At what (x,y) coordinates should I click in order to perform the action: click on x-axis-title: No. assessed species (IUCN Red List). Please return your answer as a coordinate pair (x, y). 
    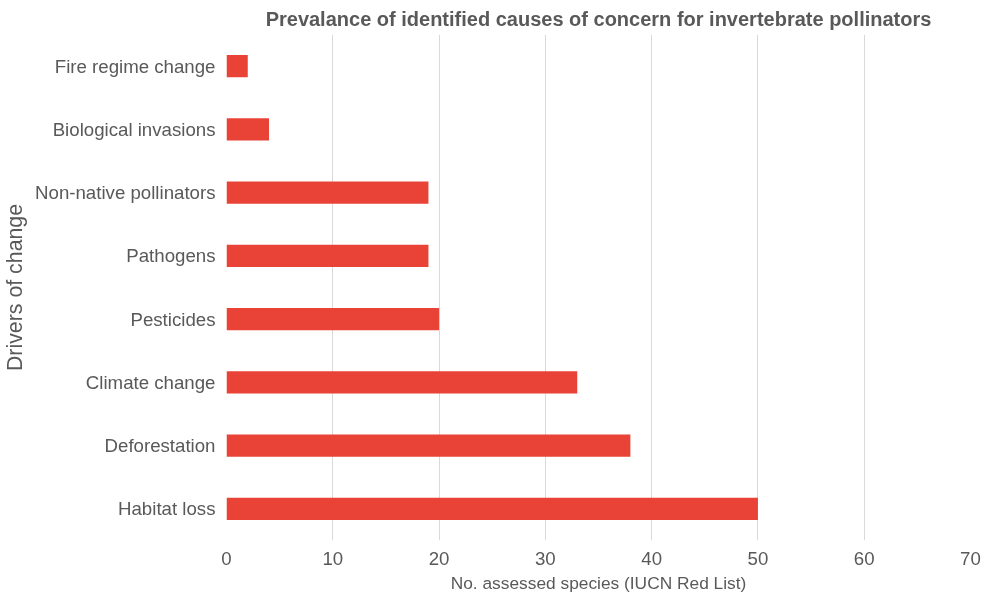
    Looking at the image, I should click on (598, 582).